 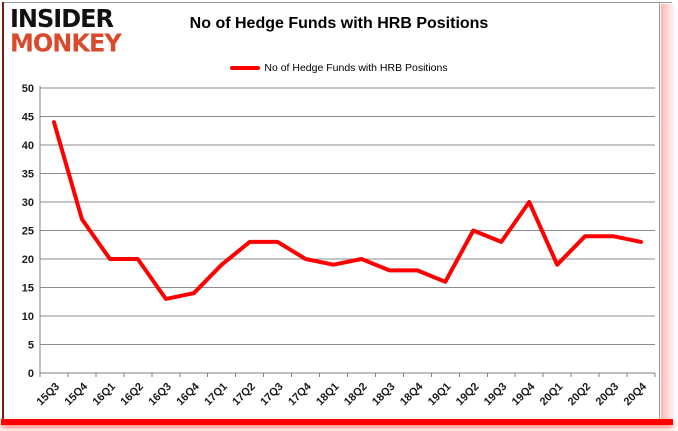 I want to click on x-tick-label: 17Q4, so click(x=300, y=394).